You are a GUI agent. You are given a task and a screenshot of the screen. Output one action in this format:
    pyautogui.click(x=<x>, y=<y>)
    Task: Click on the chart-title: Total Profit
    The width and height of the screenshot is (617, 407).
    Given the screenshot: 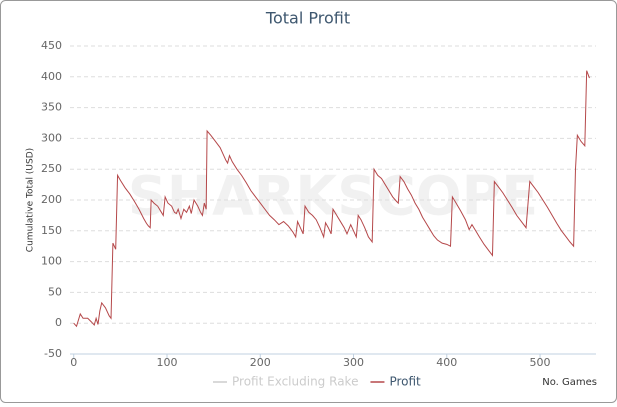 What is the action you would take?
    pyautogui.click(x=307, y=18)
    